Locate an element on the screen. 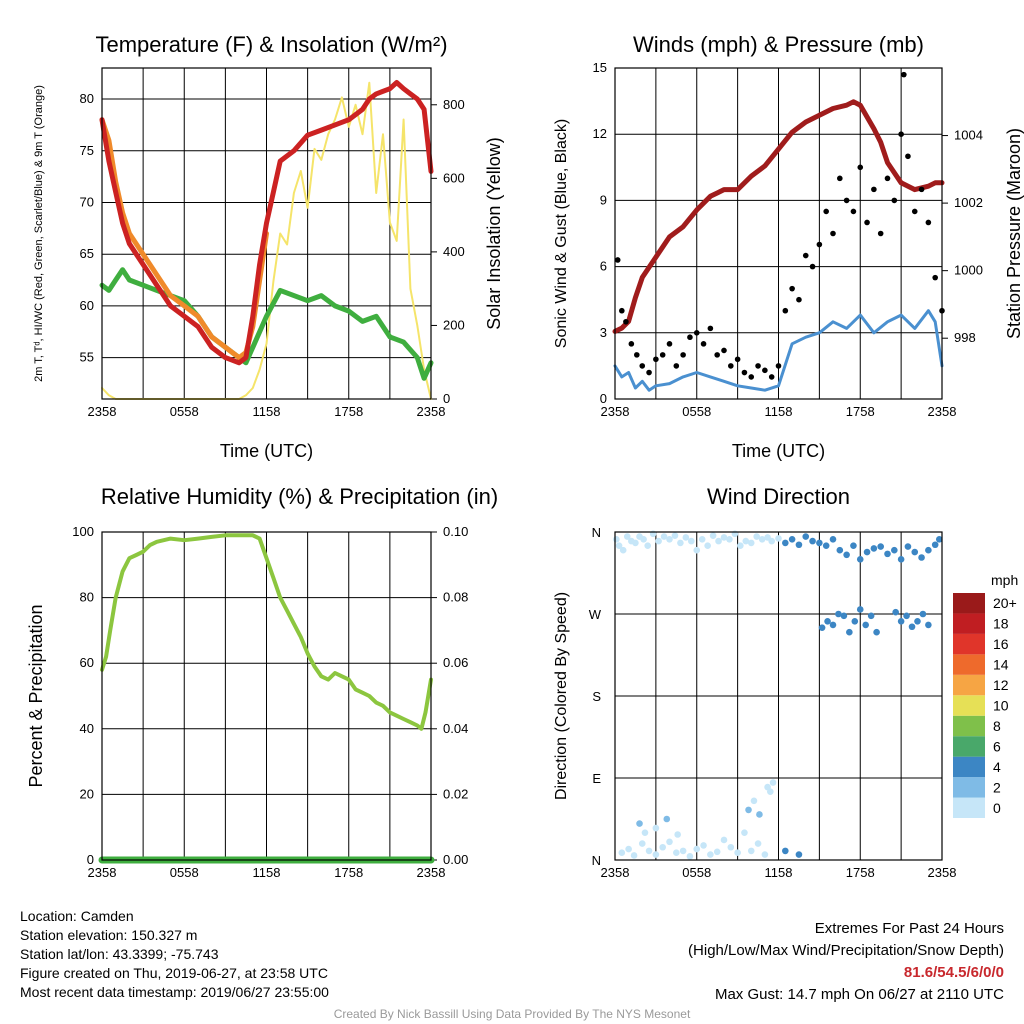 The height and width of the screenshot is (1024, 1024). y-tick-label: S is located at coordinates (596, 696).